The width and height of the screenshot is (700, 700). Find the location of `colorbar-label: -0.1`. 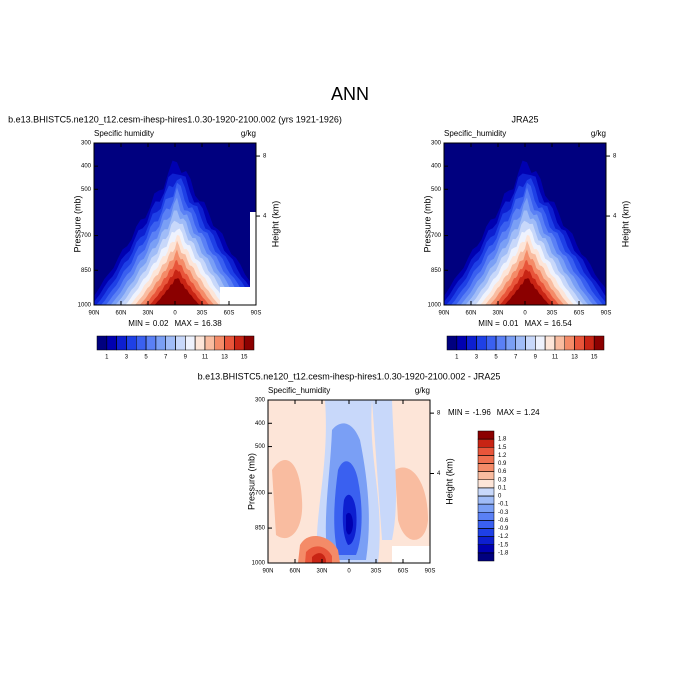

colorbar-label: -0.1 is located at coordinates (503, 505).